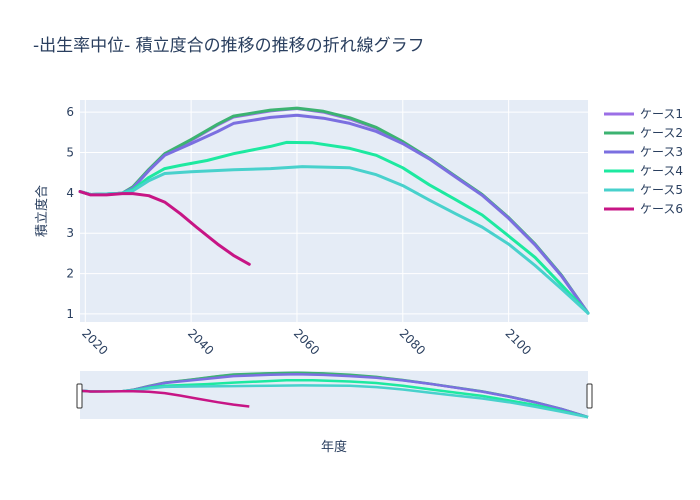  Describe the element at coordinates (42, 211) in the screenshot. I see `y-axis-label: 積立度合` at that location.